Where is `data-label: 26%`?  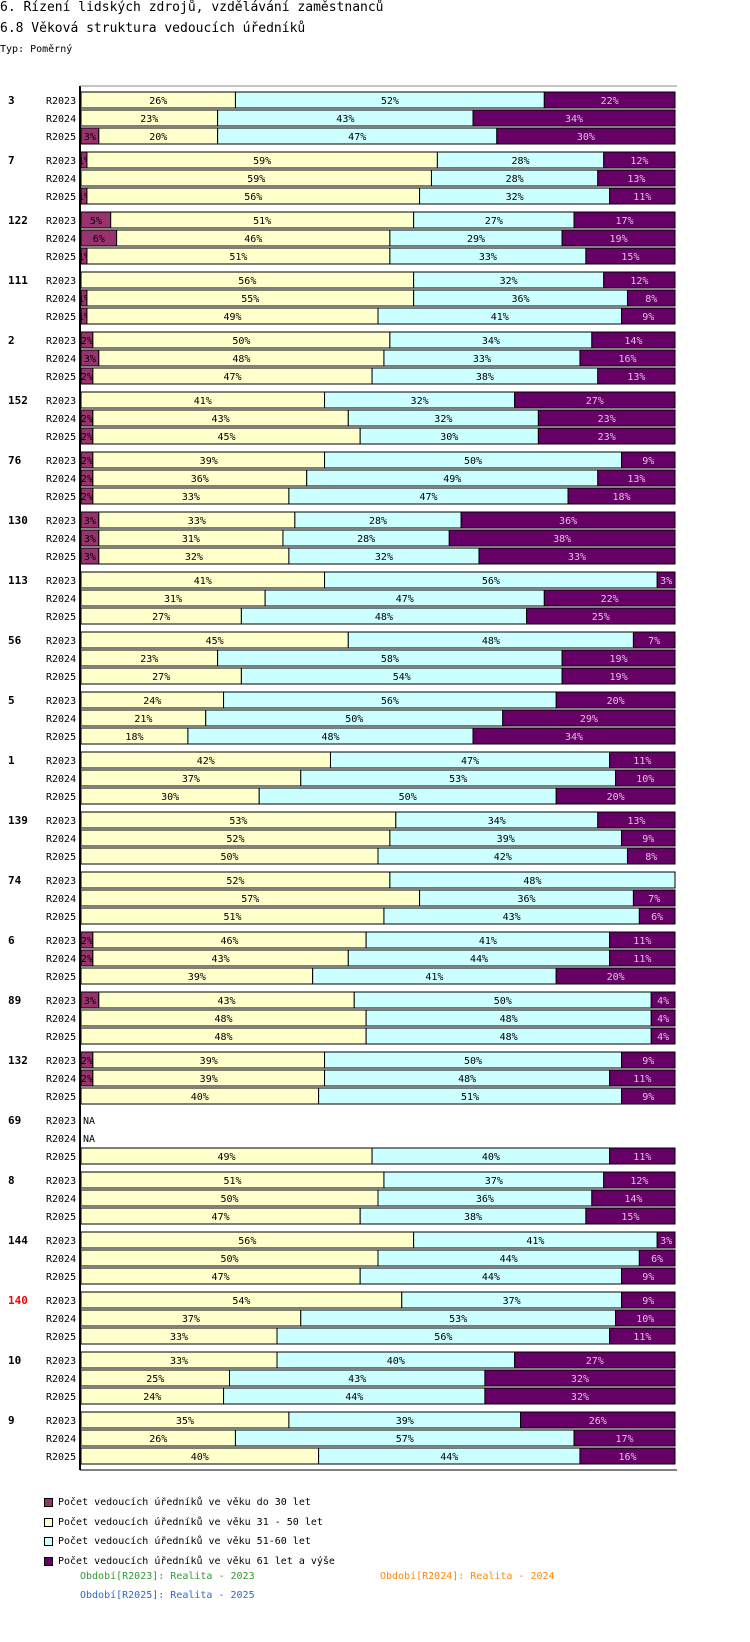 data-label: 26% is located at coordinates (158, 101).